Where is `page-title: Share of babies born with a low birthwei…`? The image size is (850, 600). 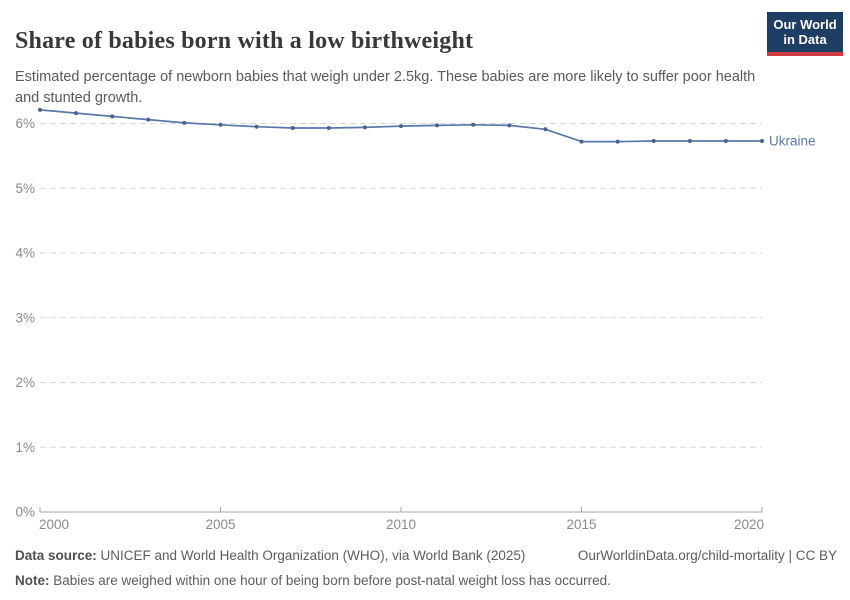 page-title: Share of babies born with a low birthwei… is located at coordinates (244, 41).